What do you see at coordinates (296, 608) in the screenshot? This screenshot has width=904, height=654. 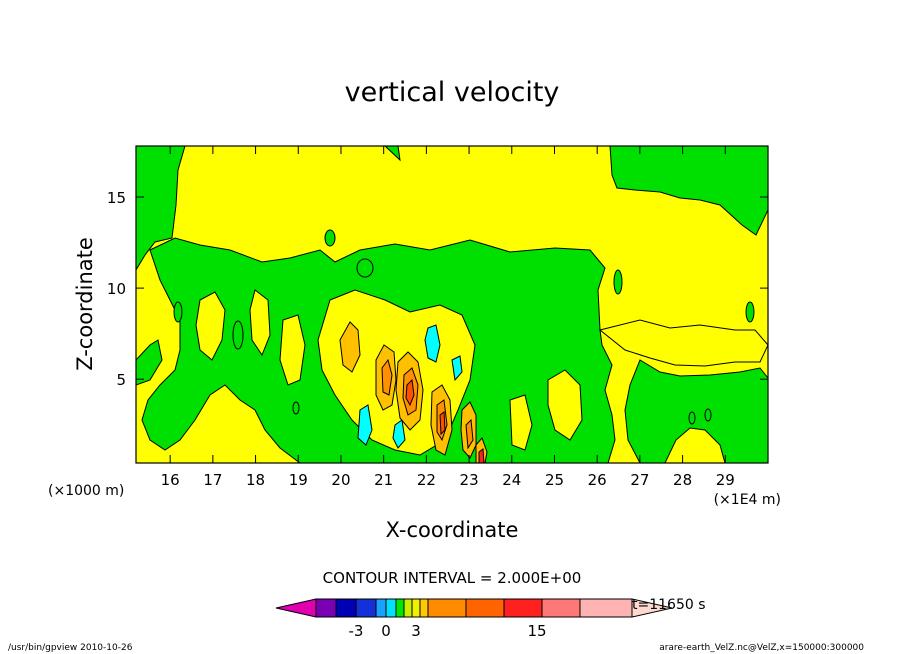 I see `colorbar-arrow-left` at bounding box center [296, 608].